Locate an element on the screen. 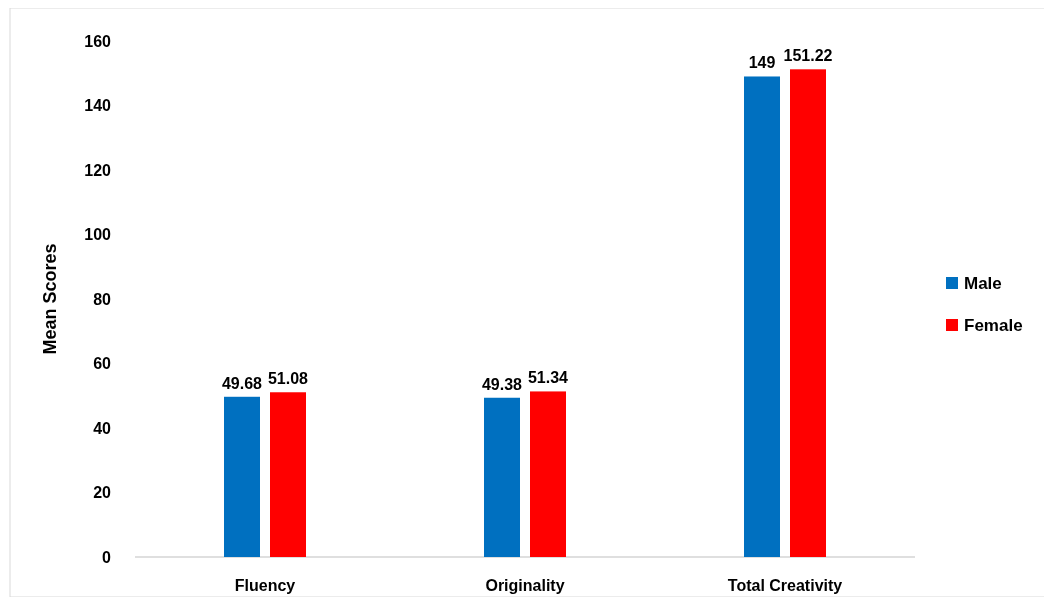  data-label: 49.68 is located at coordinates (242, 383).